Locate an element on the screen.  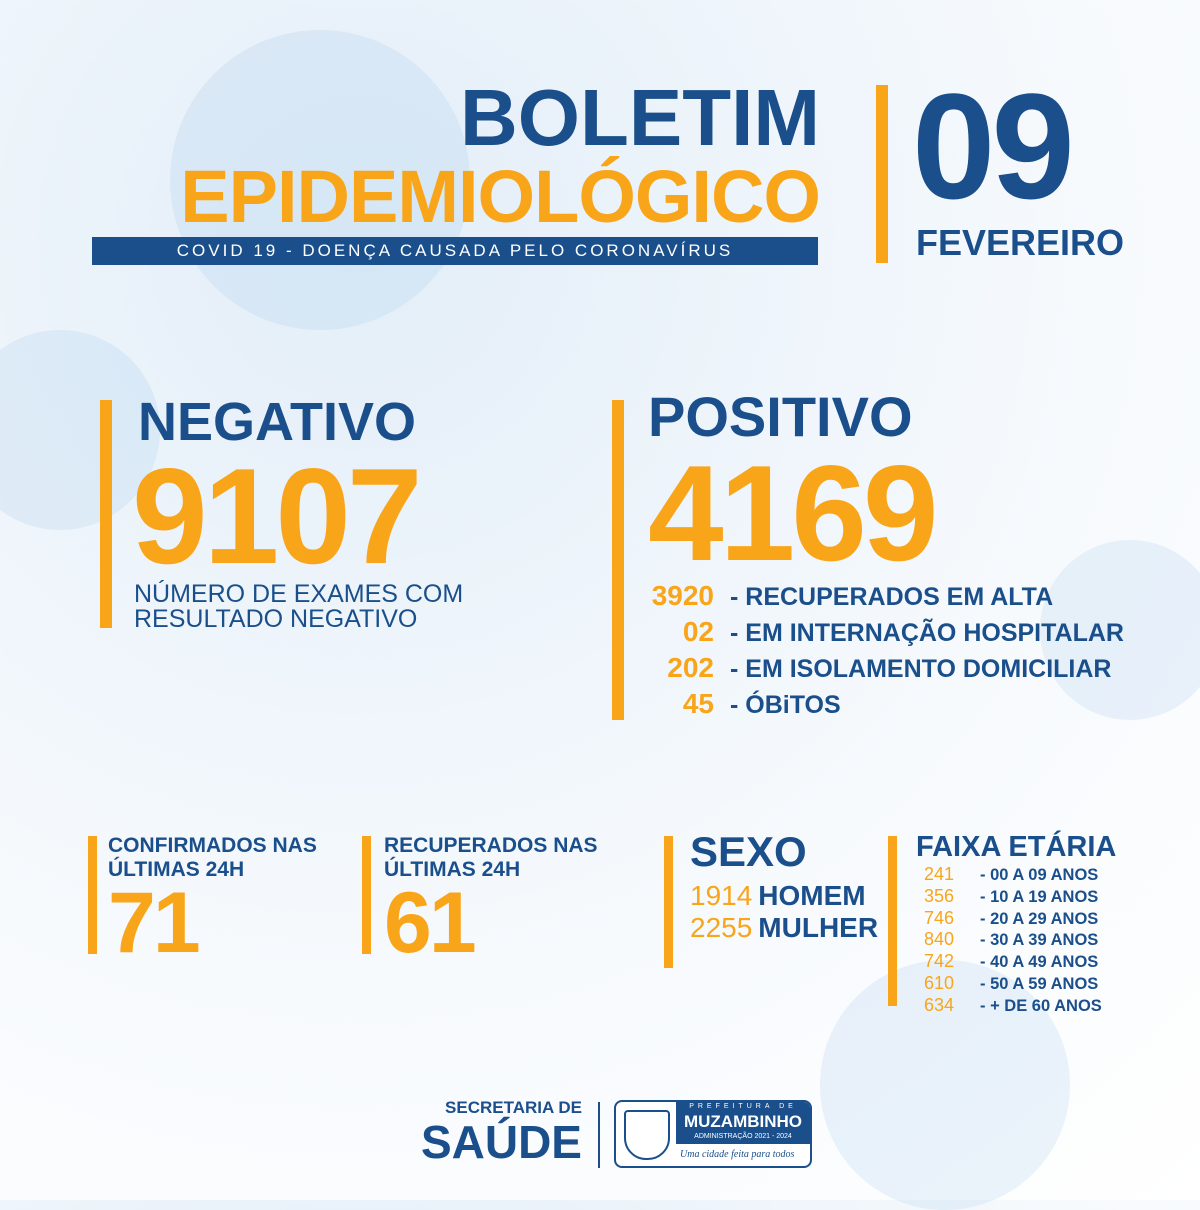
faixa-item: 356 - 10 A 19 ANOS is located at coordinates (1005, 897).